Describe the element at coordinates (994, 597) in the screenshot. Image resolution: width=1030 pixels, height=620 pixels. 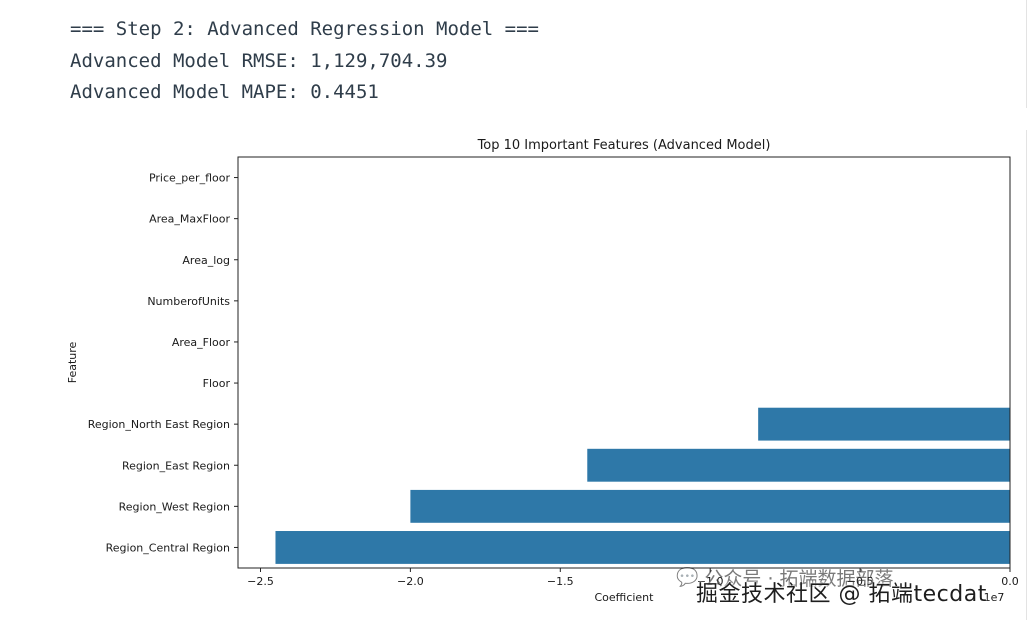
I see `x-offset-label: 1e7` at that location.